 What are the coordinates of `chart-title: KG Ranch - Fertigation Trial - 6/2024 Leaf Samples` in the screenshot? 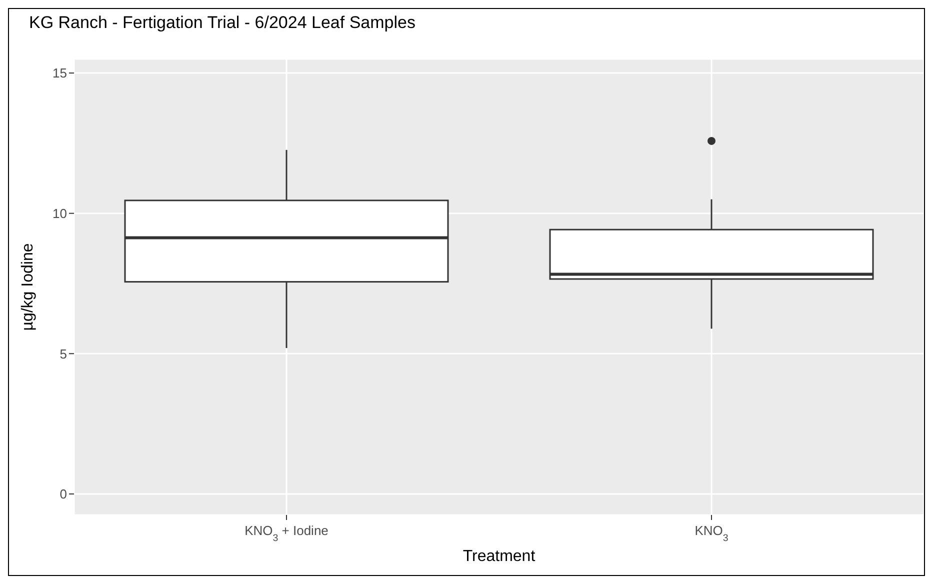 It's located at (222, 23).